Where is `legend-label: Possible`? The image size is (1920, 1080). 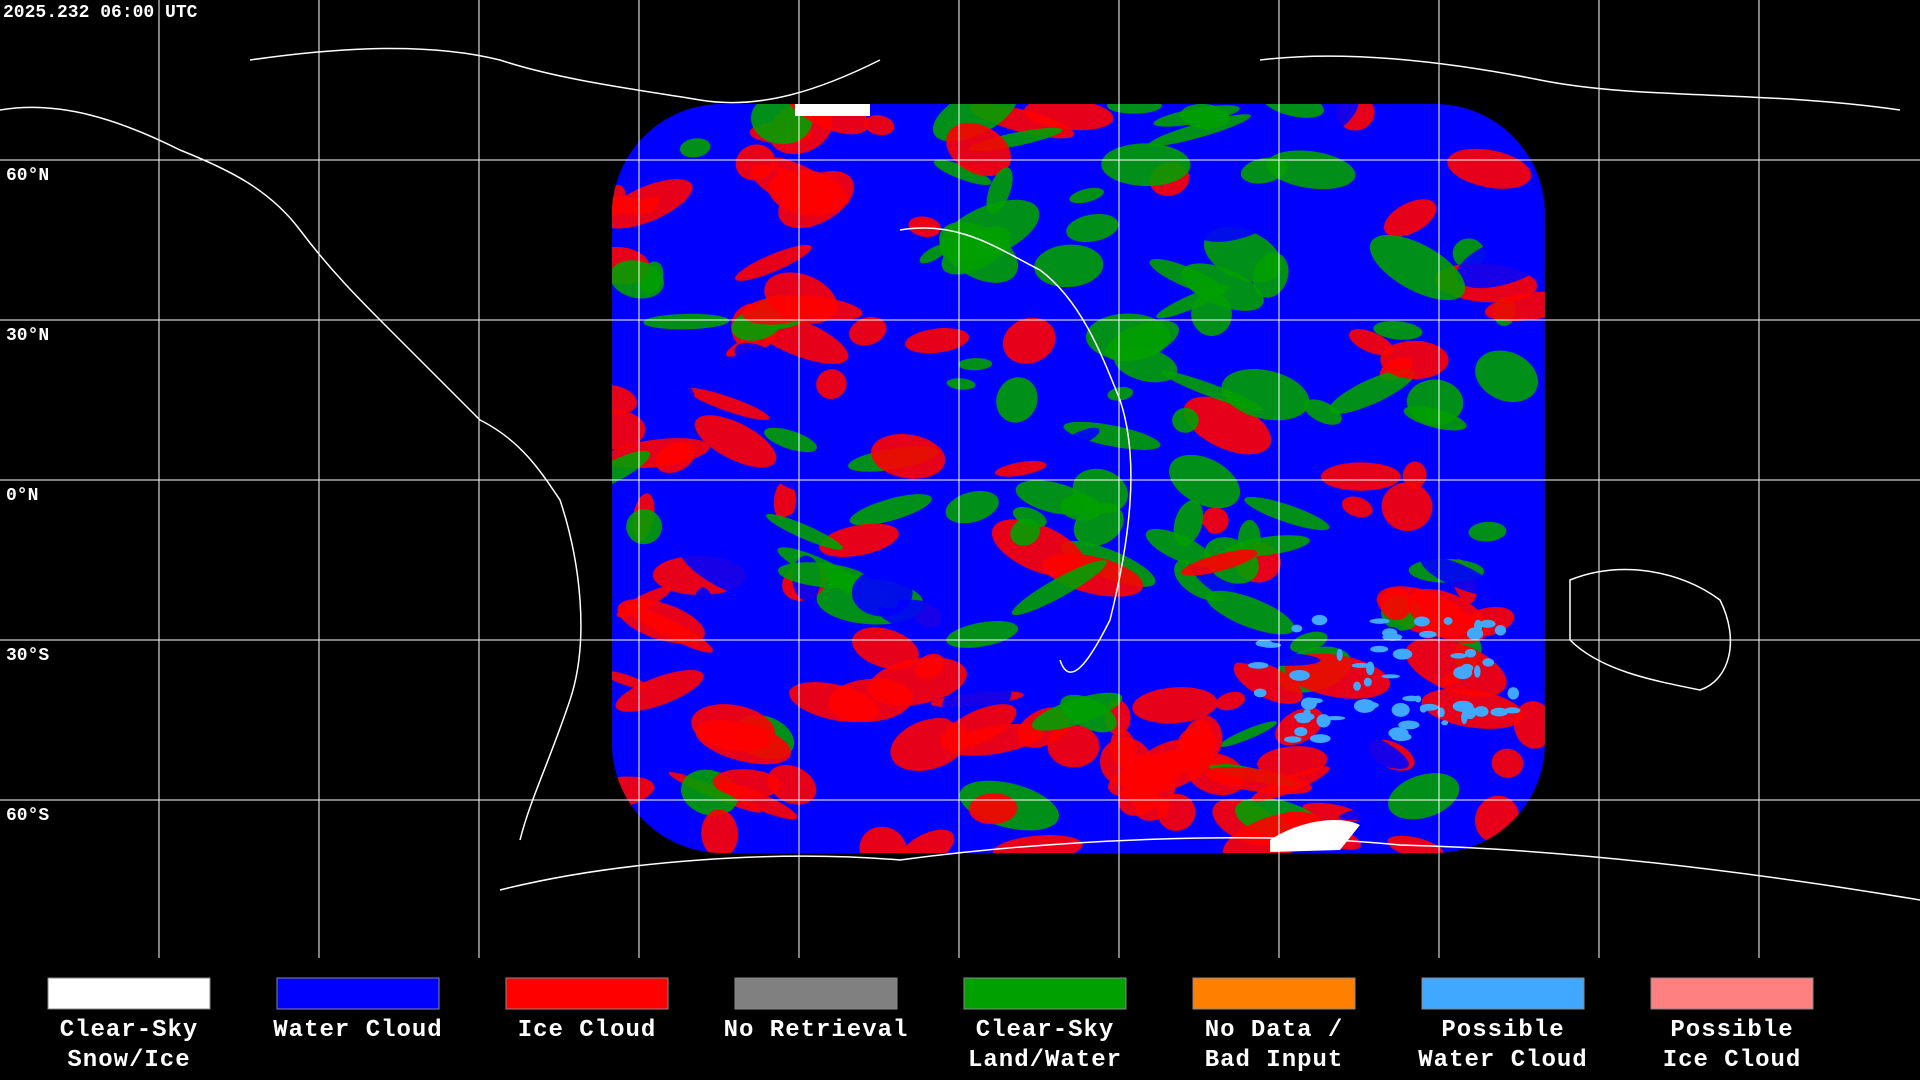
legend-label: Possible is located at coordinates (1502, 1030).